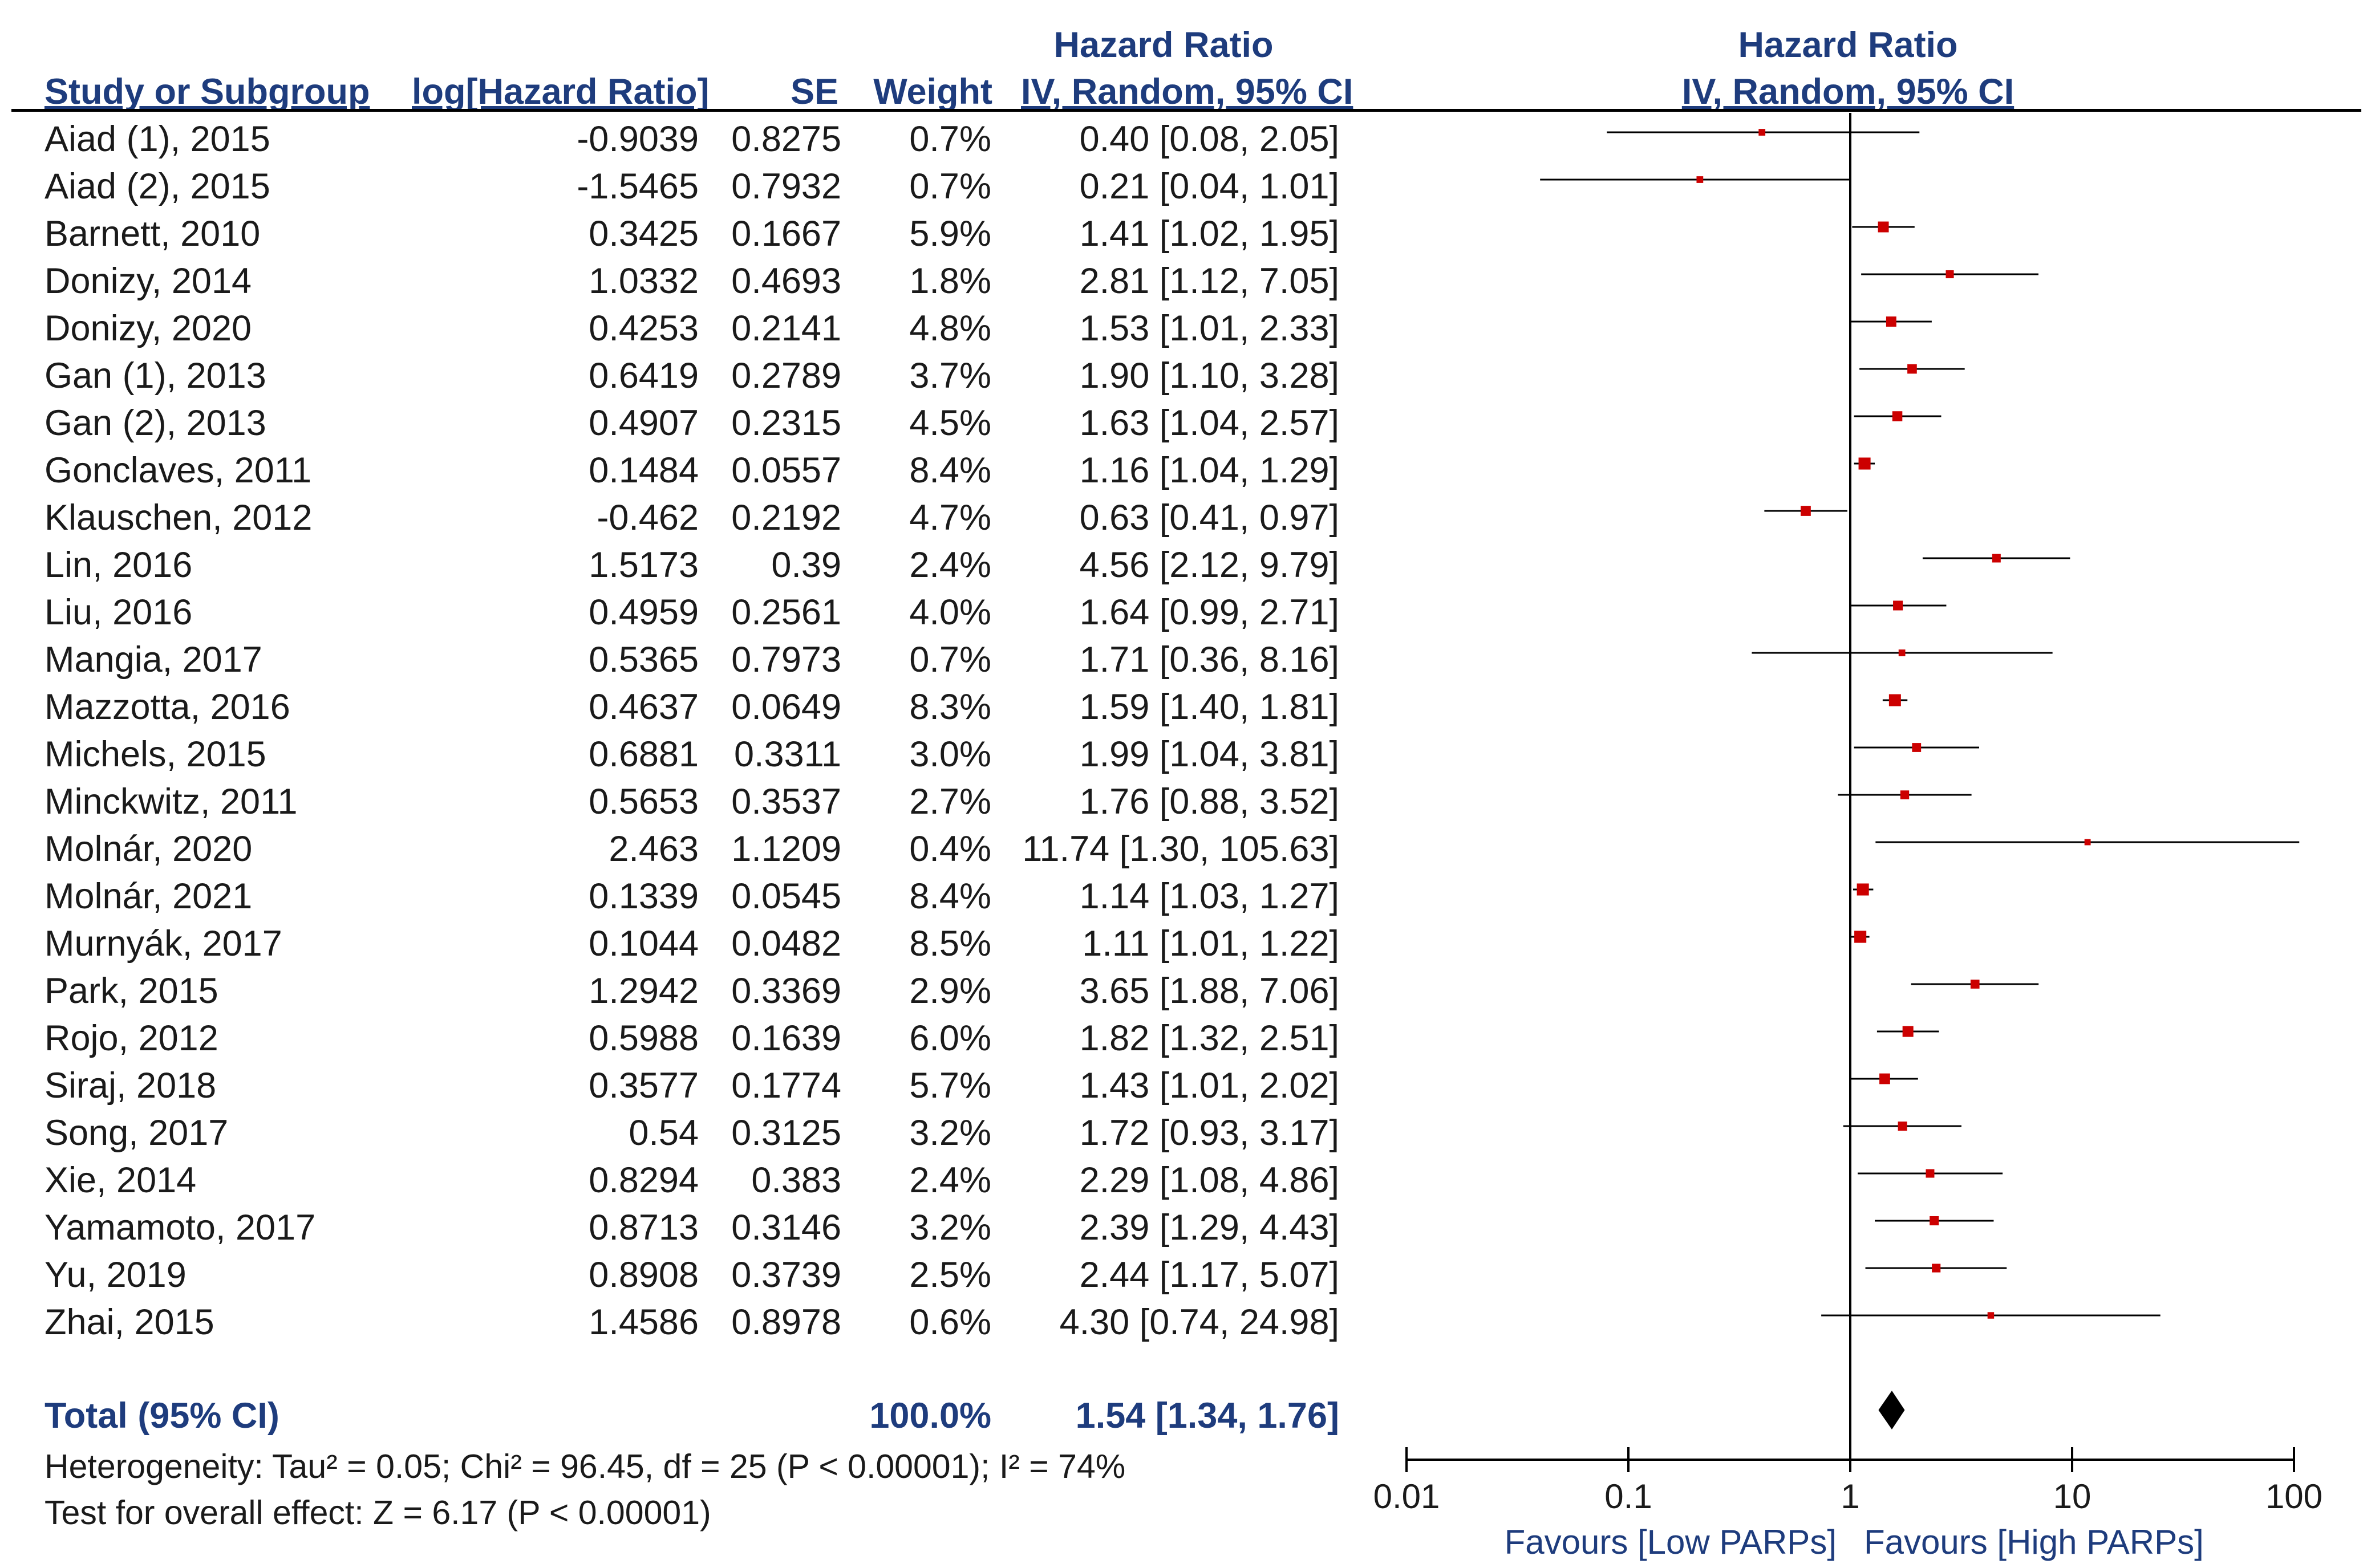 The width and height of the screenshot is (2367, 1568). I want to click on study-weight: 4.5%, so click(950, 423).